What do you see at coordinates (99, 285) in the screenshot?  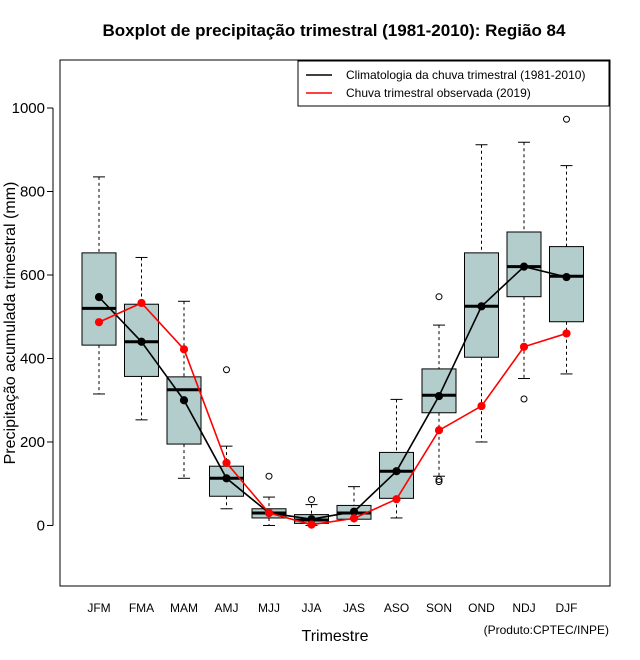 I see `box-JFM` at bounding box center [99, 285].